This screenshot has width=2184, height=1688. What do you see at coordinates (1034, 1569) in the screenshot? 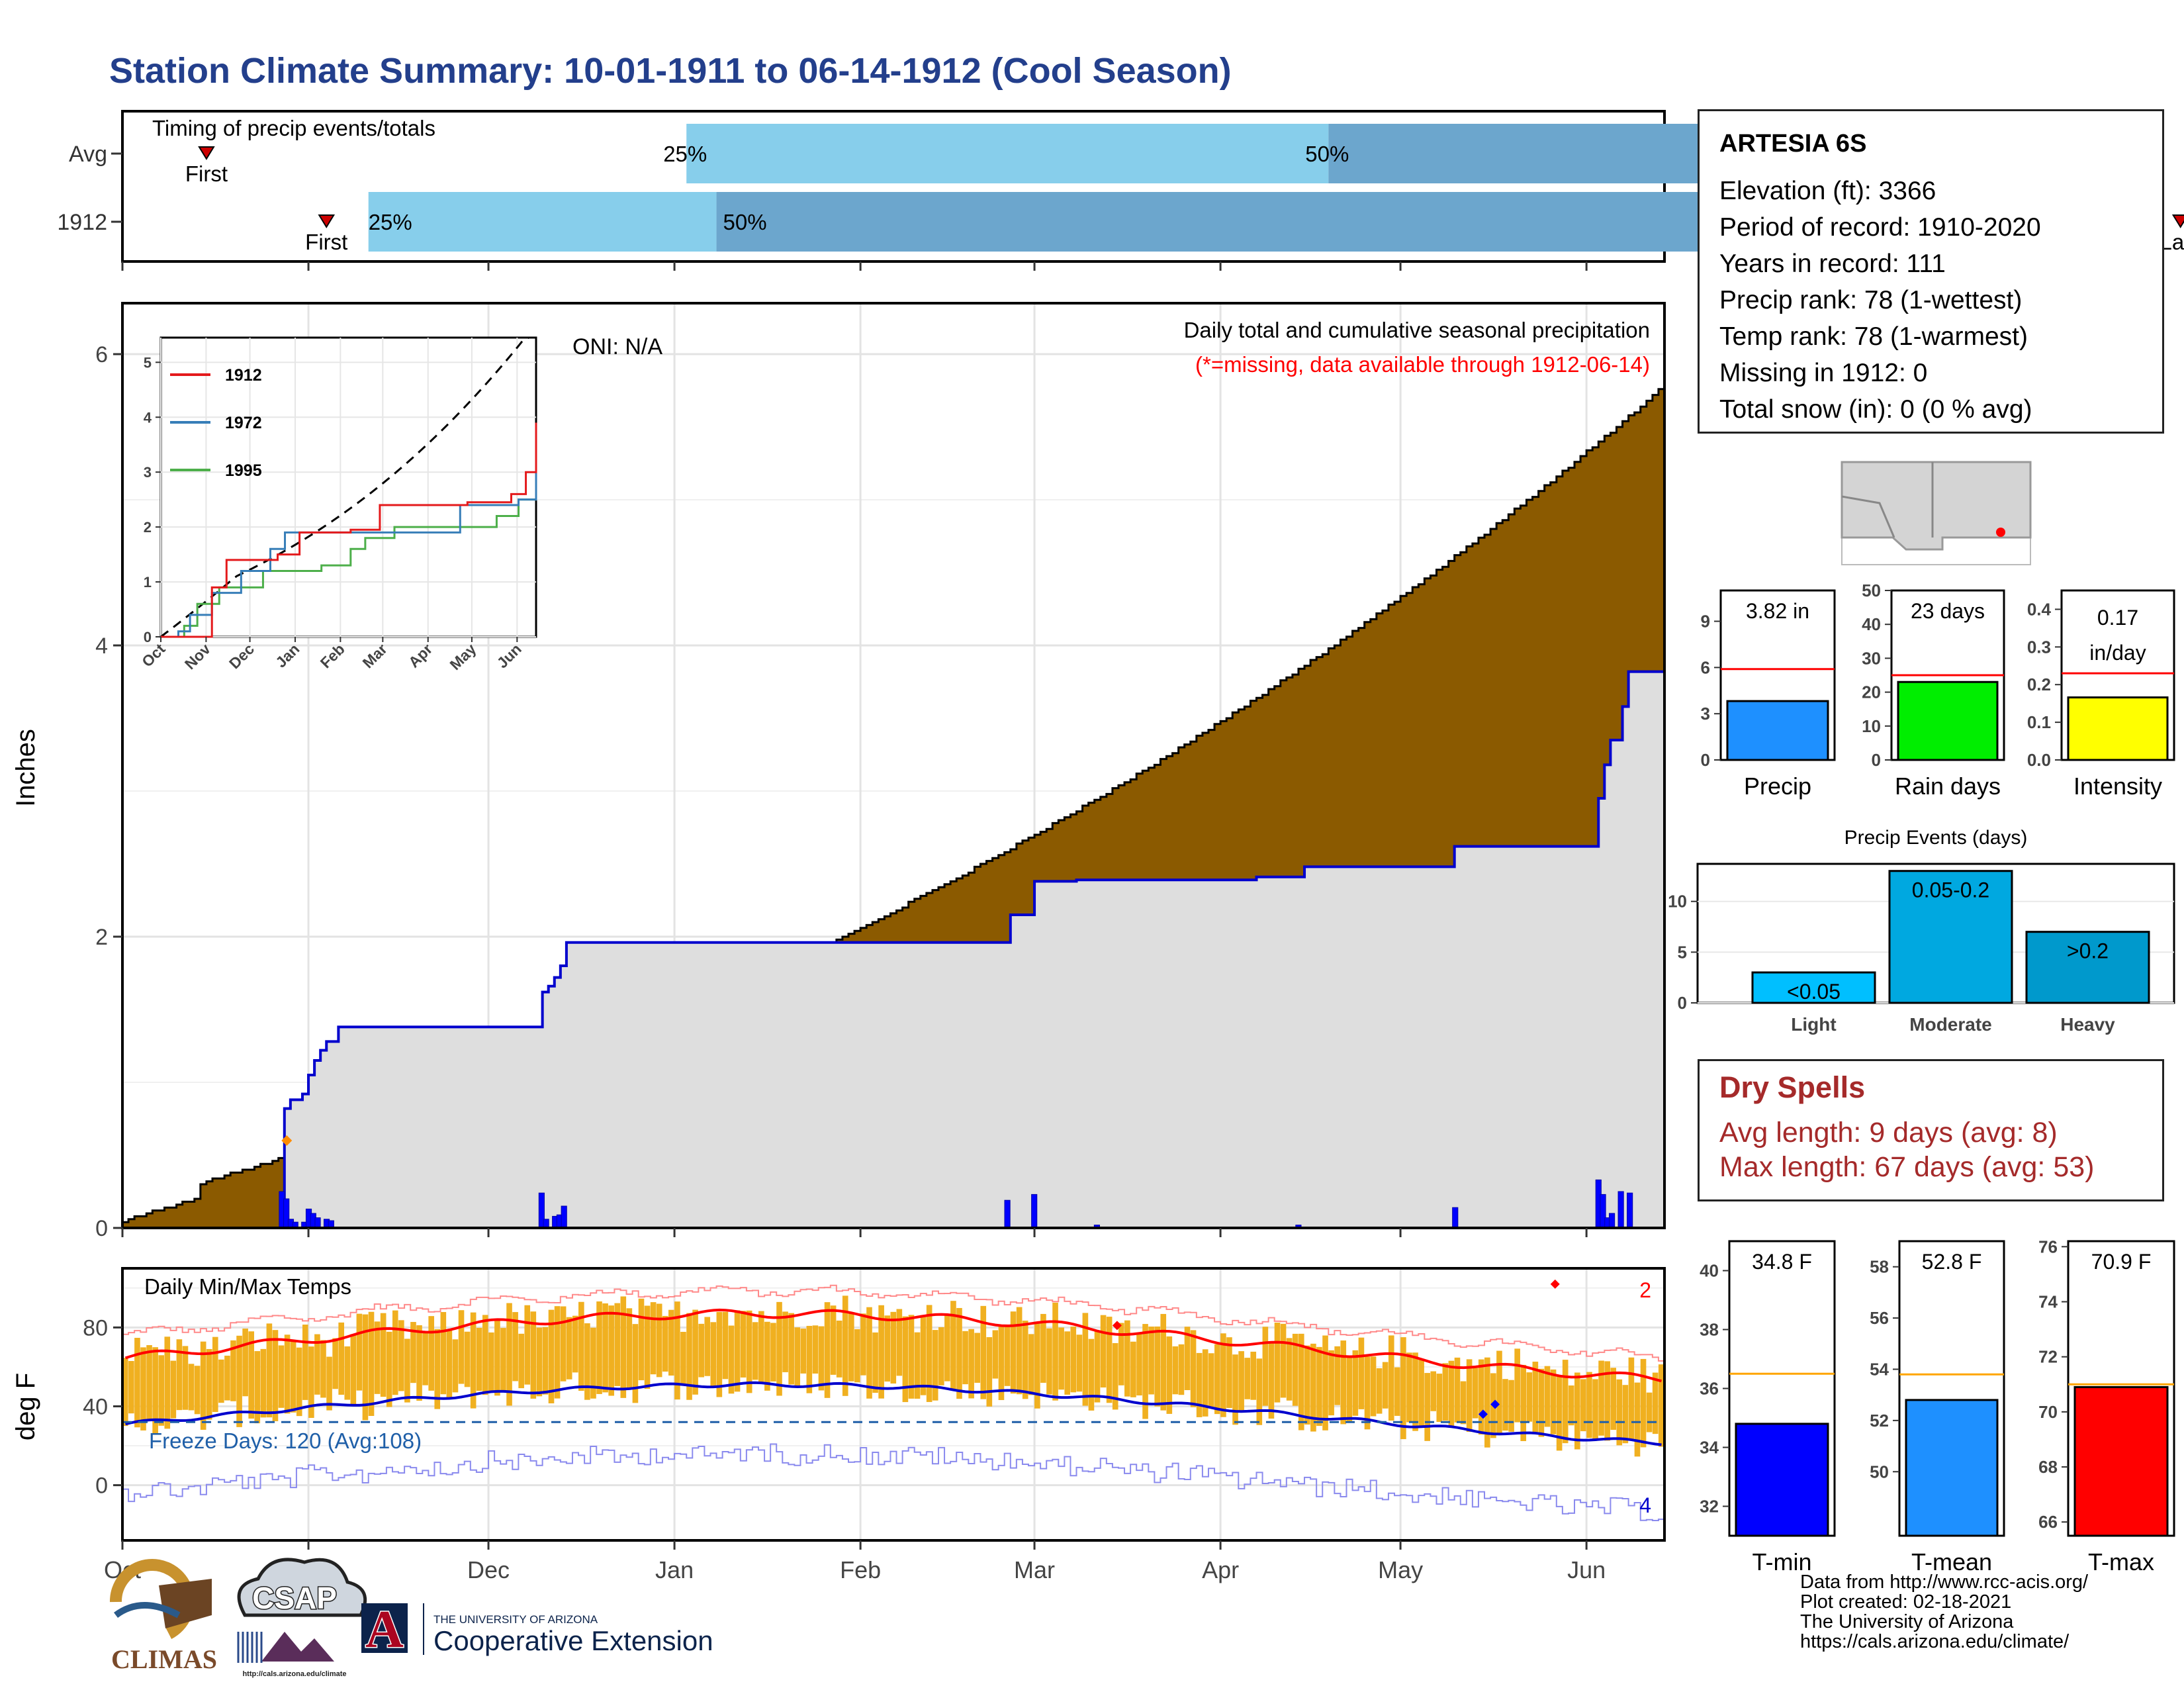
I see `month-label: Mar` at bounding box center [1034, 1569].